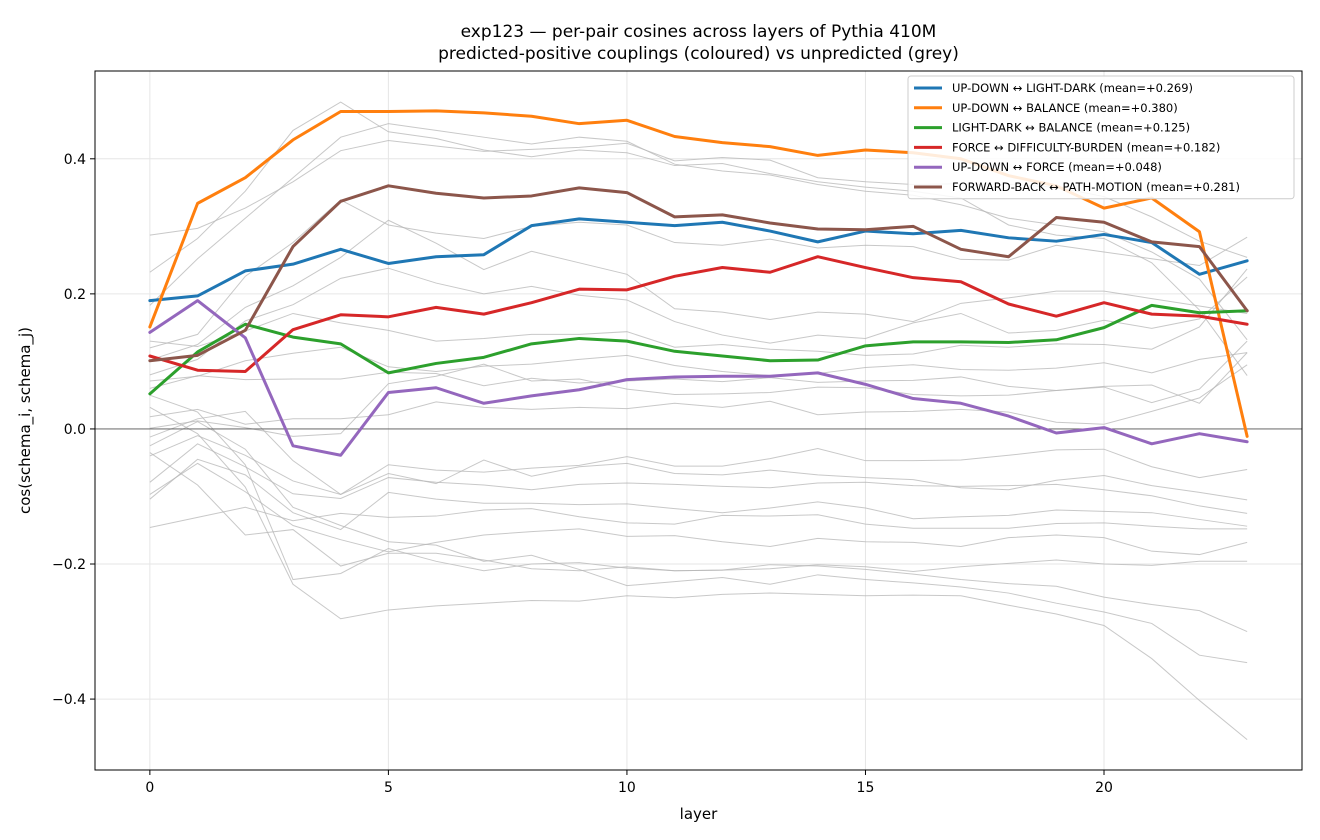 The width and height of the screenshot is (1320, 840). I want to click on x-axis-ticks: 0 5 10 15 20, so click(629, 783).